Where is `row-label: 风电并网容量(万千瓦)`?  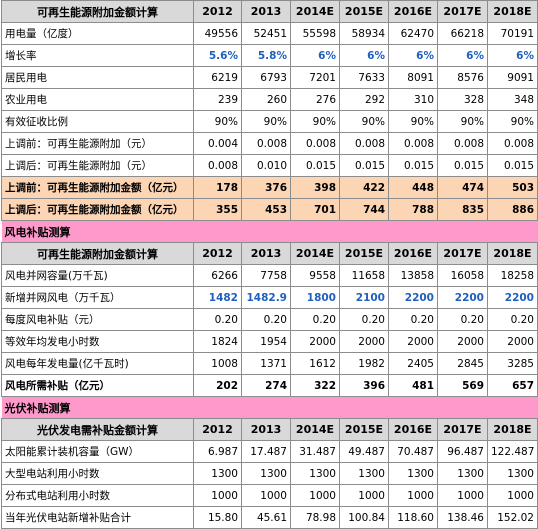
row-label: 风电并网容量(万千瓦) is located at coordinates (97, 275).